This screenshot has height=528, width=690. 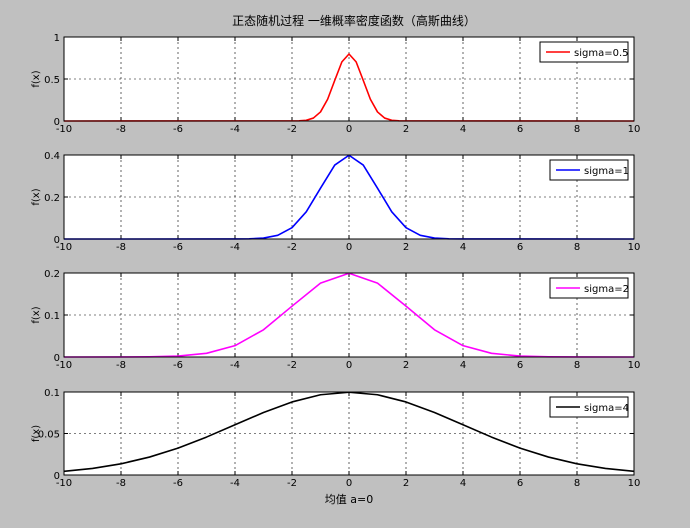 I want to click on legend: sigma=4, so click(x=589, y=407).